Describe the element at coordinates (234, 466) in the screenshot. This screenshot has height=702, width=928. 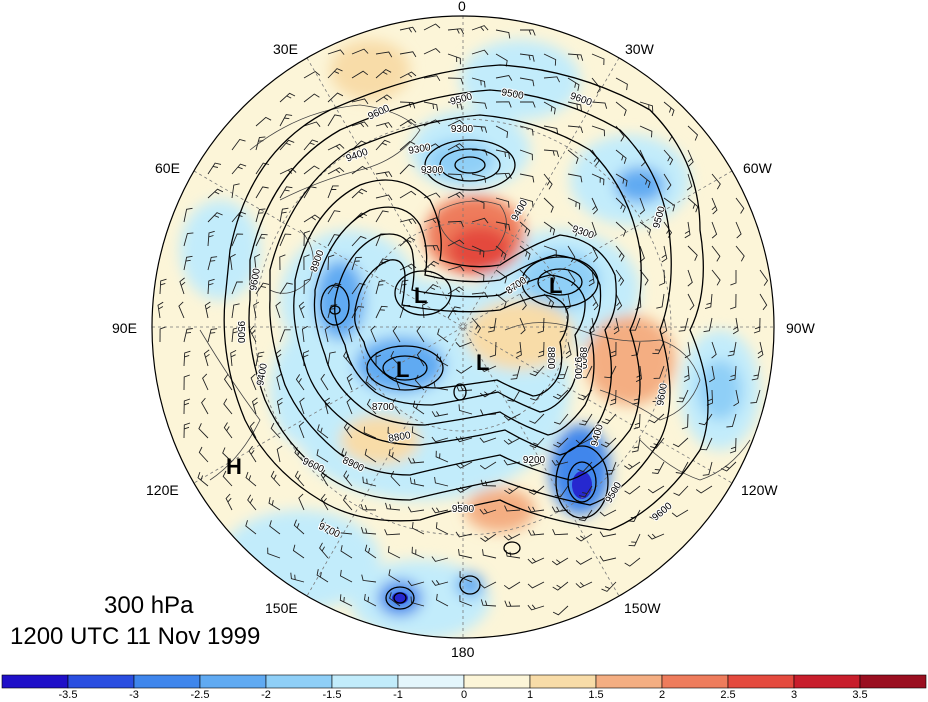
I see `high-center-symbol: H` at that location.